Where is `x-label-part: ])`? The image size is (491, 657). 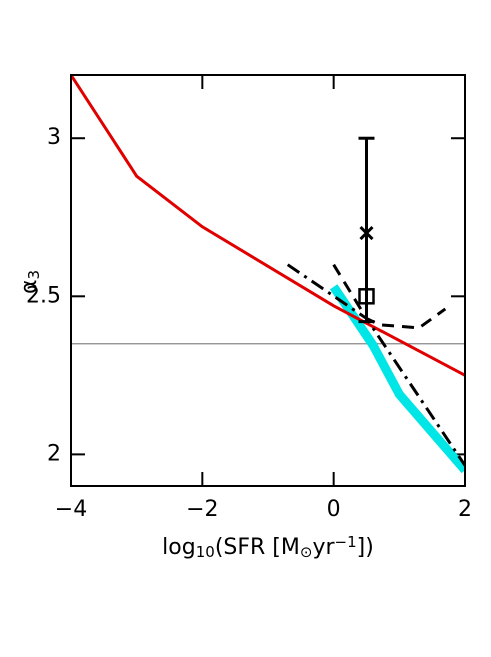 x-label-part: ]) is located at coordinates (365, 547).